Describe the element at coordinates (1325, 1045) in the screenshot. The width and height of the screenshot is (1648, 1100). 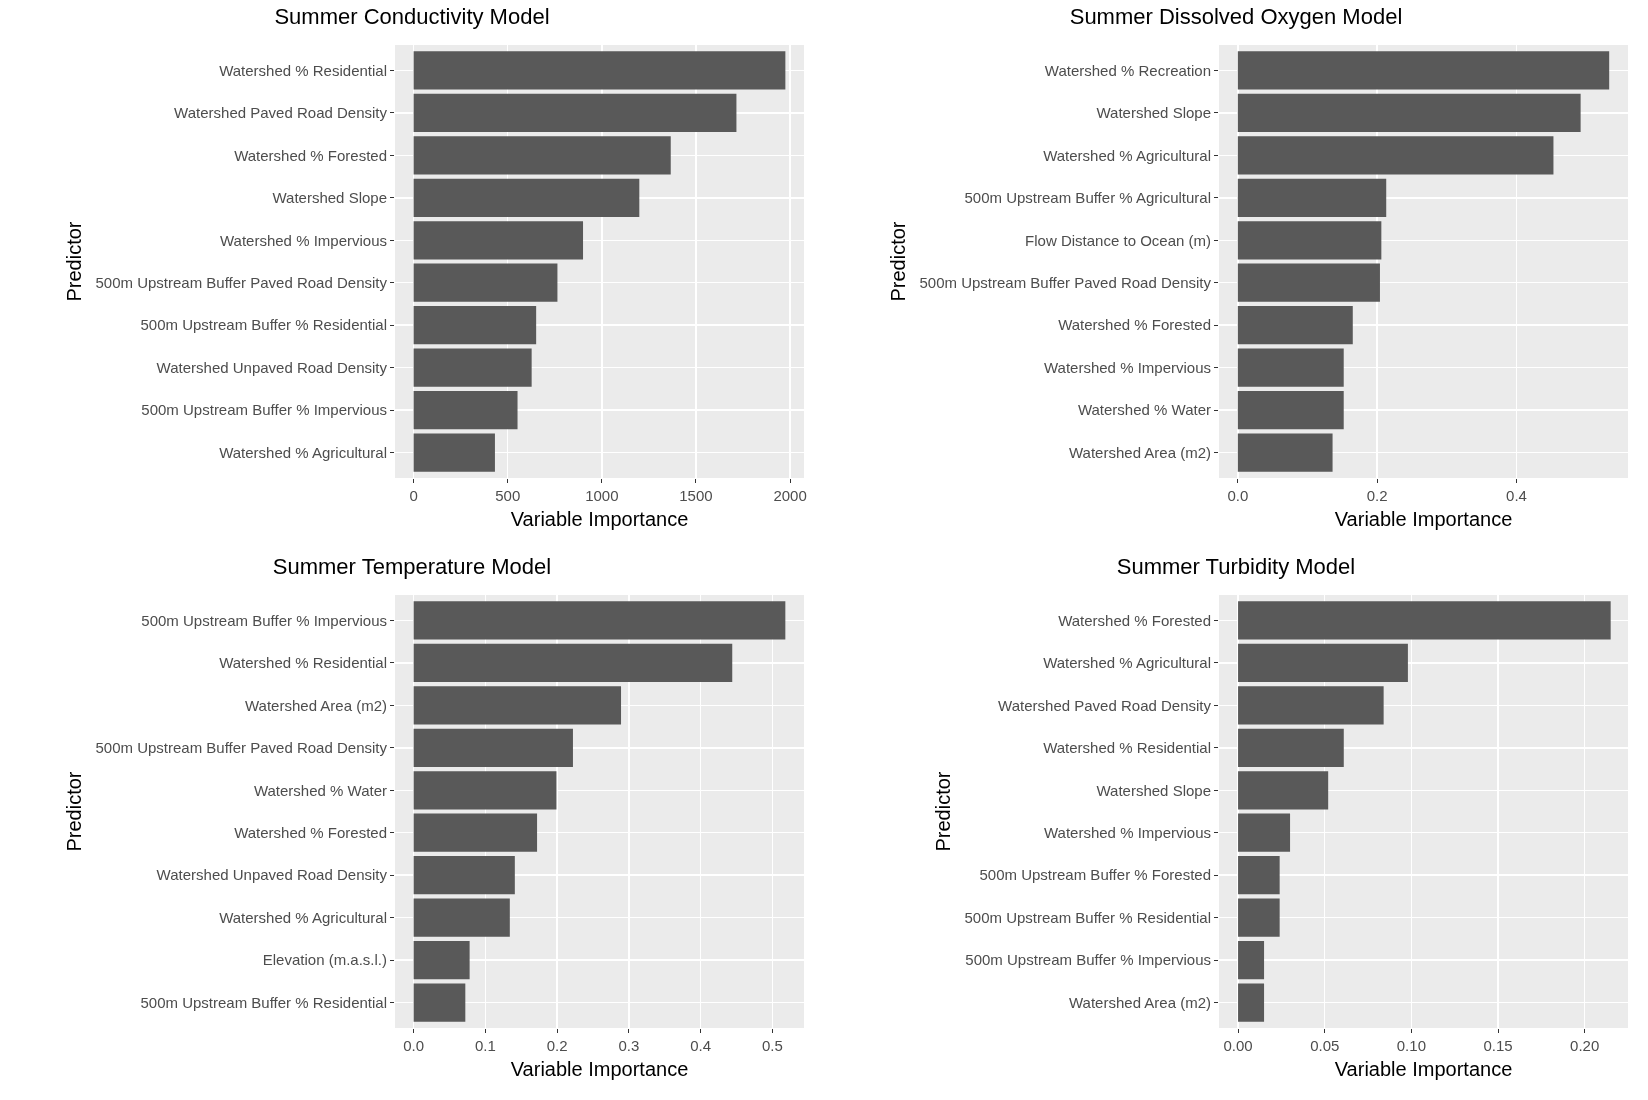
I see `x-tick-label: 0.05` at that location.